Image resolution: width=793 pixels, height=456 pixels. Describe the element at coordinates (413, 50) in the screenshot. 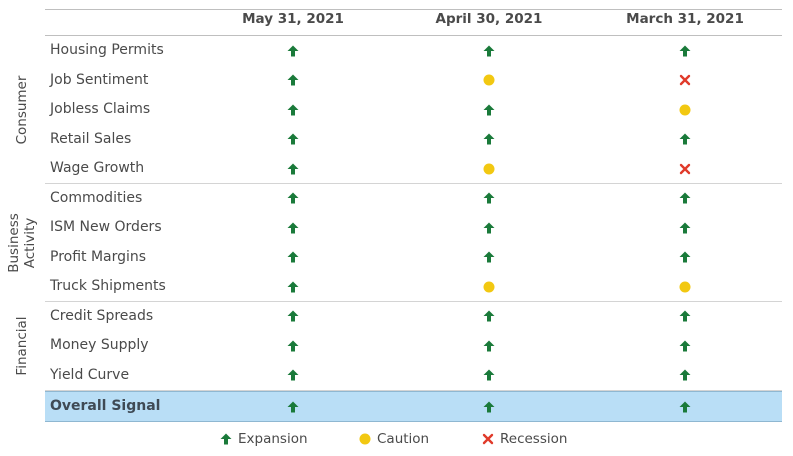

I see `table-row: Housing Permits` at that location.